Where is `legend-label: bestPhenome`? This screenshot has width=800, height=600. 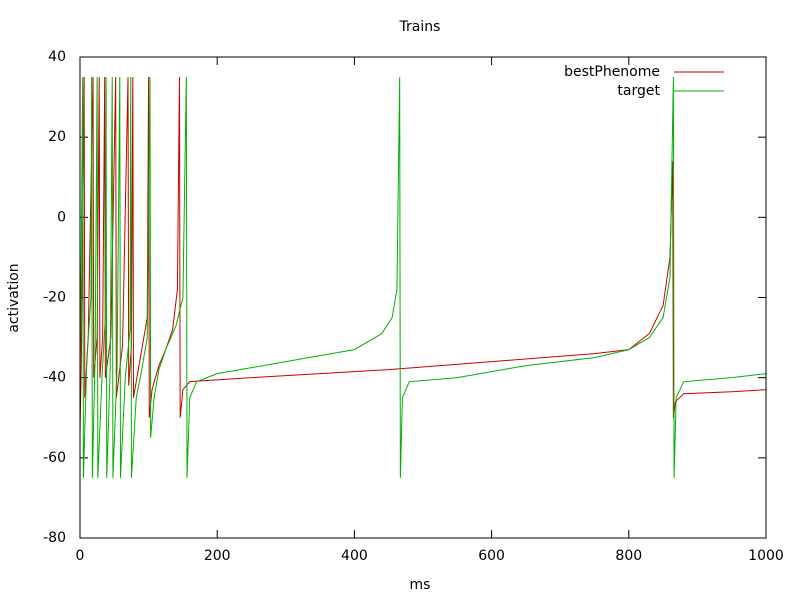 legend-label: bestPhenome is located at coordinates (612, 72).